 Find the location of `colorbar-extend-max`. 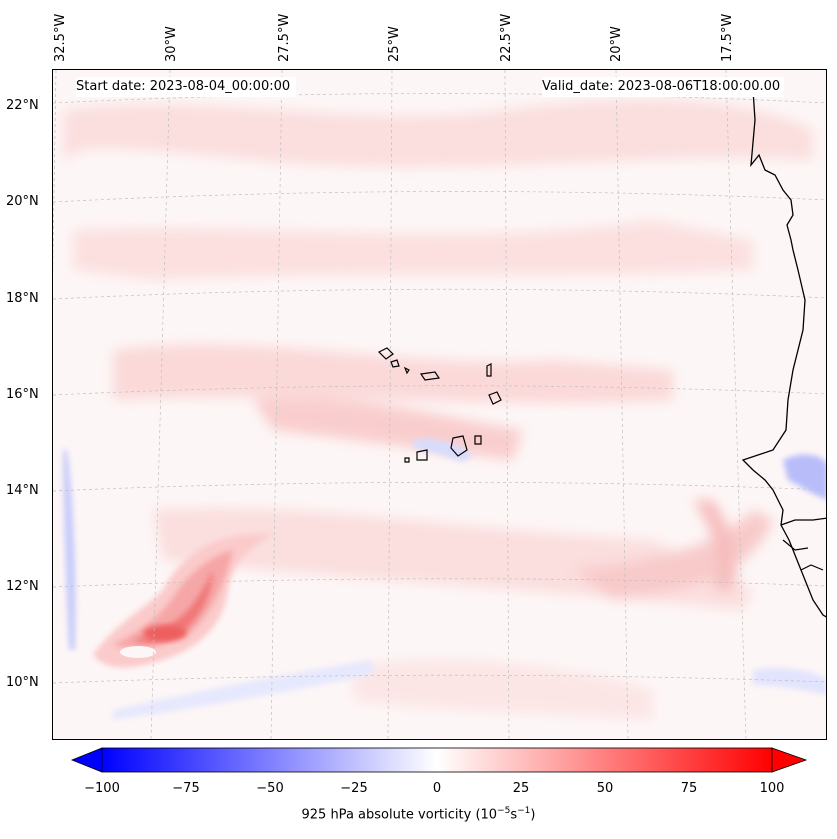

colorbar-extend-max is located at coordinates (789, 760).